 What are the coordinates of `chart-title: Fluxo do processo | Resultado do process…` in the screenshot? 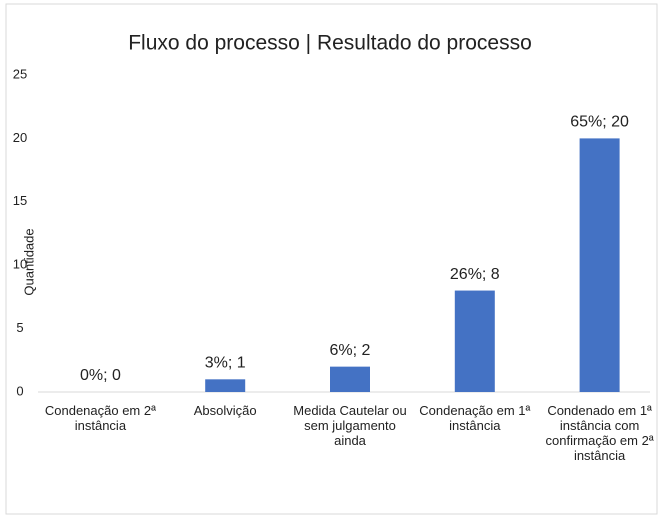 It's located at (330, 43).